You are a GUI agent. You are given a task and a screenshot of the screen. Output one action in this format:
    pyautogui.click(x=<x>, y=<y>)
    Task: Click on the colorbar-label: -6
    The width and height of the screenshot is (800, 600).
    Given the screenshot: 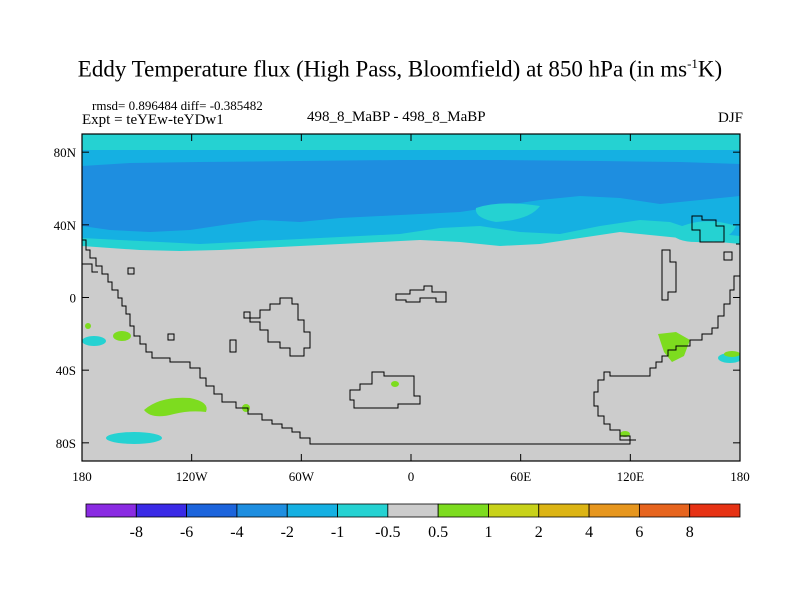 What is the action you would take?
    pyautogui.click(x=186, y=532)
    